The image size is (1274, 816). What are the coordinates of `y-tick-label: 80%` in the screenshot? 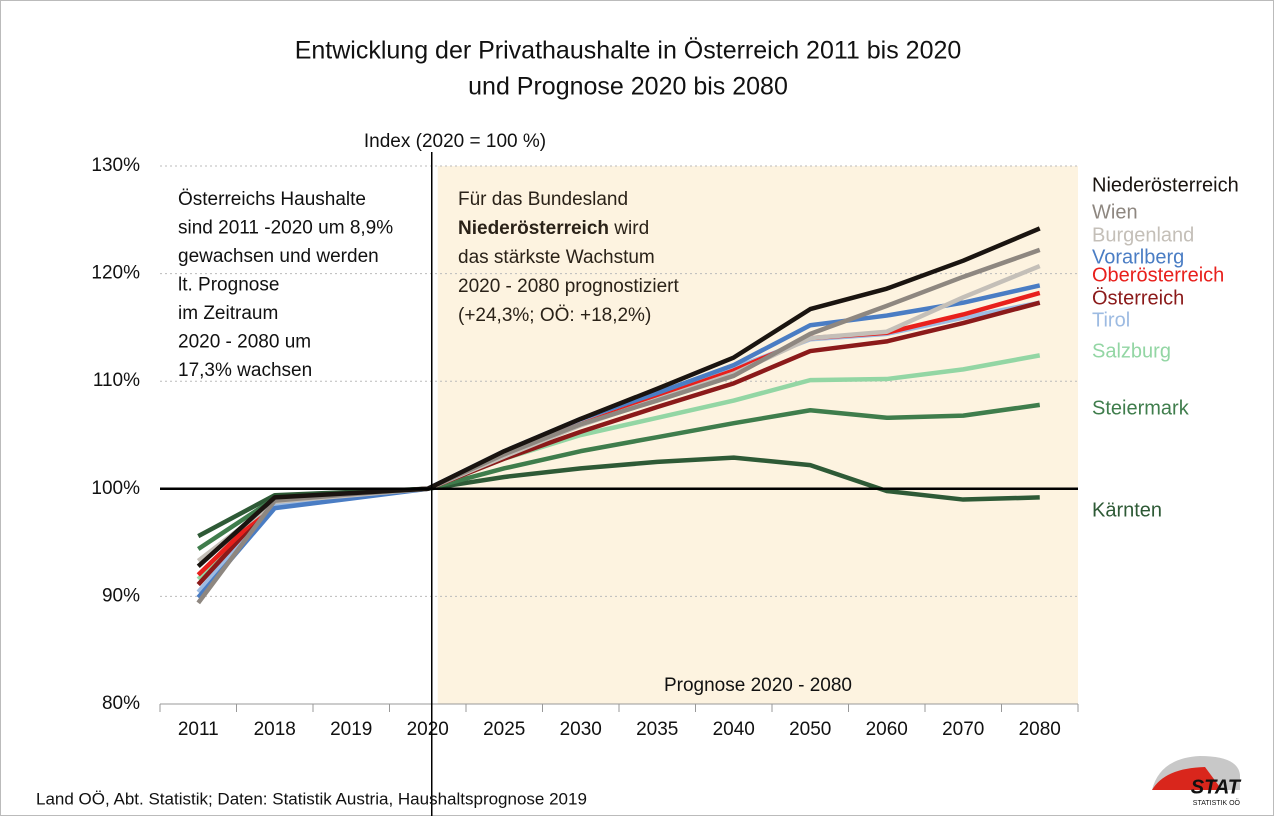 It's located at (121, 703).